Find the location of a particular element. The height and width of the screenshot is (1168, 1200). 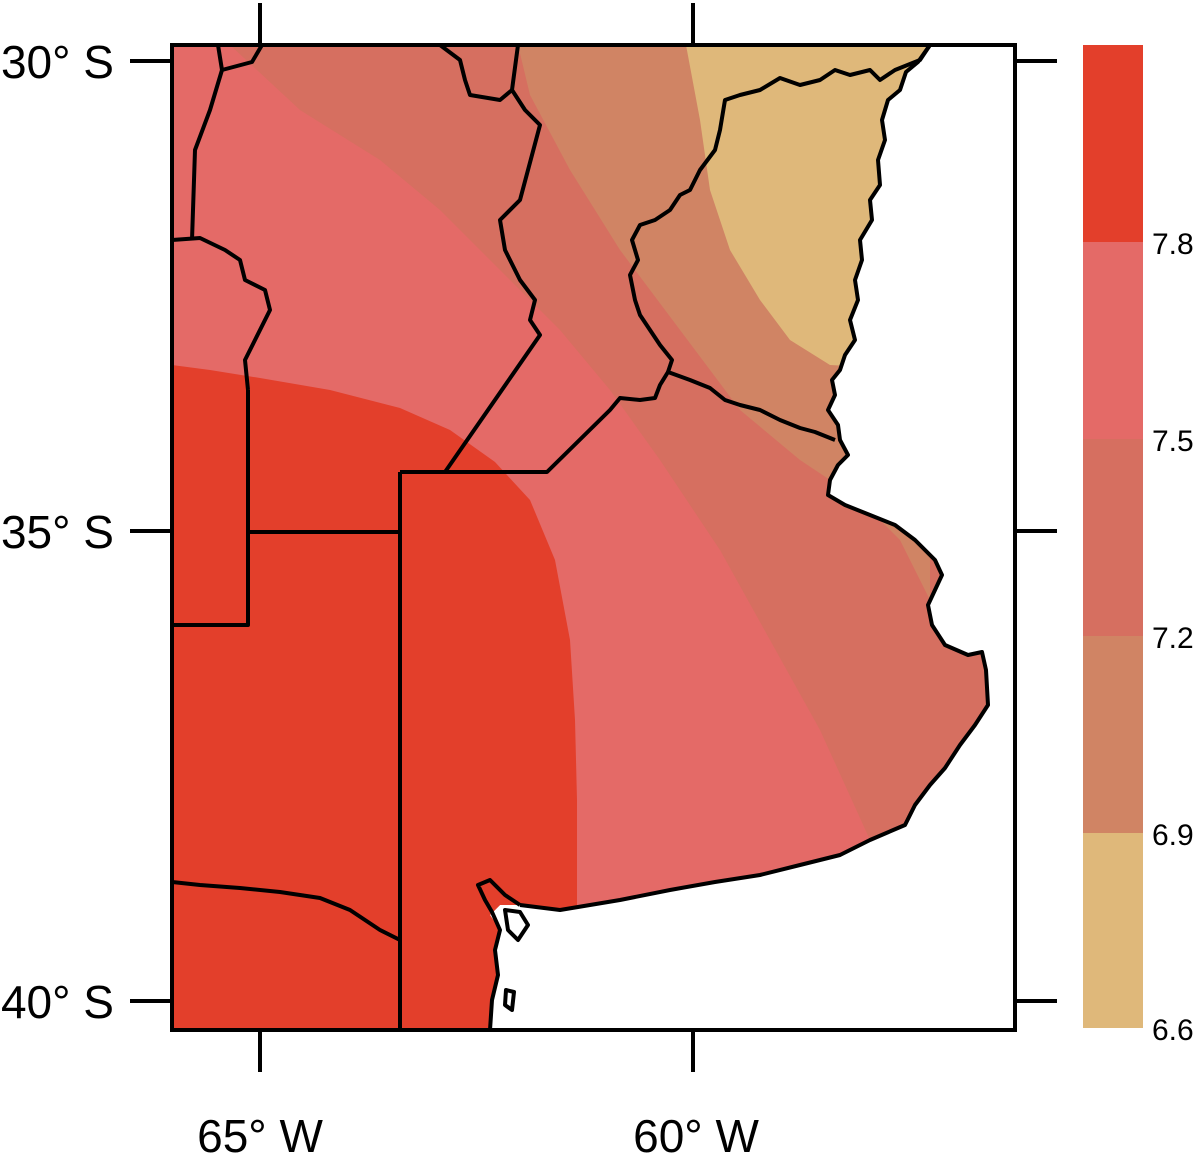

peninsula-coast is located at coordinates (499, 954).